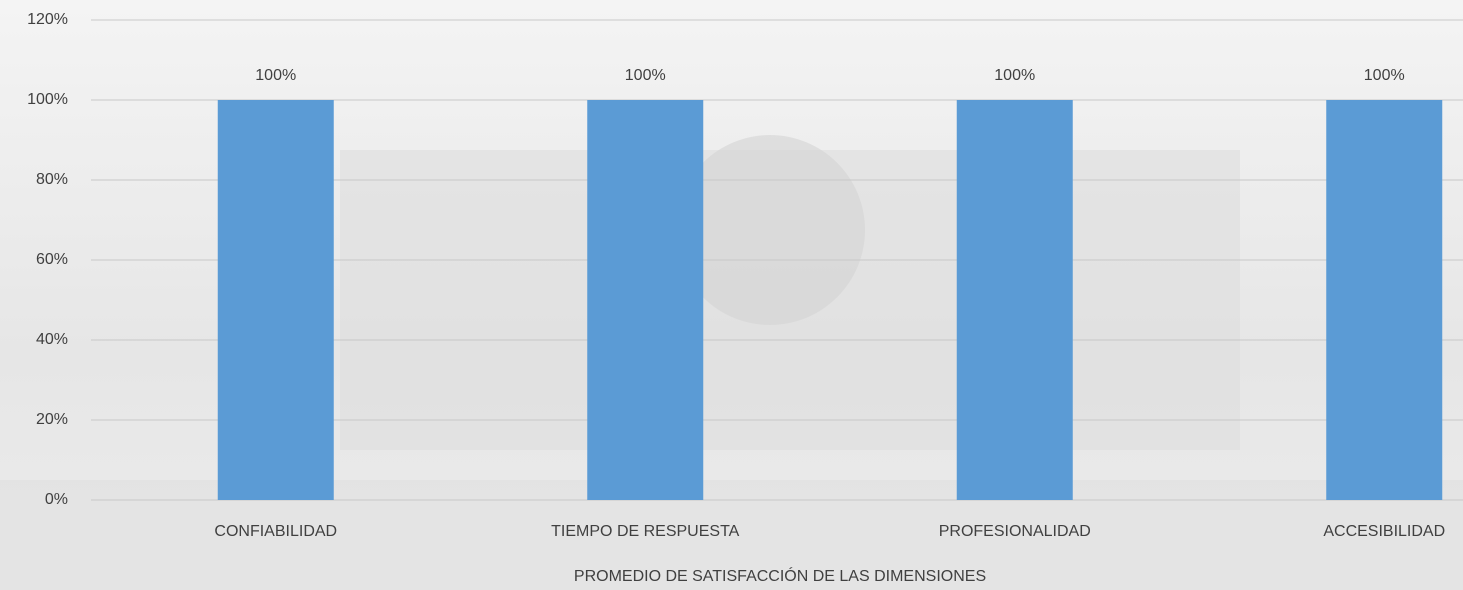  I want to click on y-tick-label: 20%, so click(52, 419).